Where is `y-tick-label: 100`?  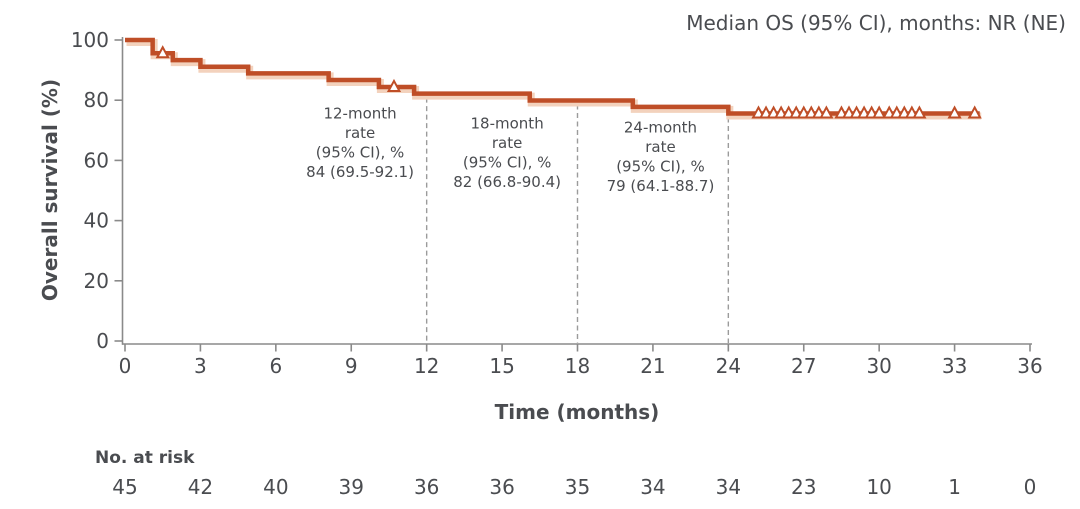
y-tick-label: 100 is located at coordinates (90, 40).